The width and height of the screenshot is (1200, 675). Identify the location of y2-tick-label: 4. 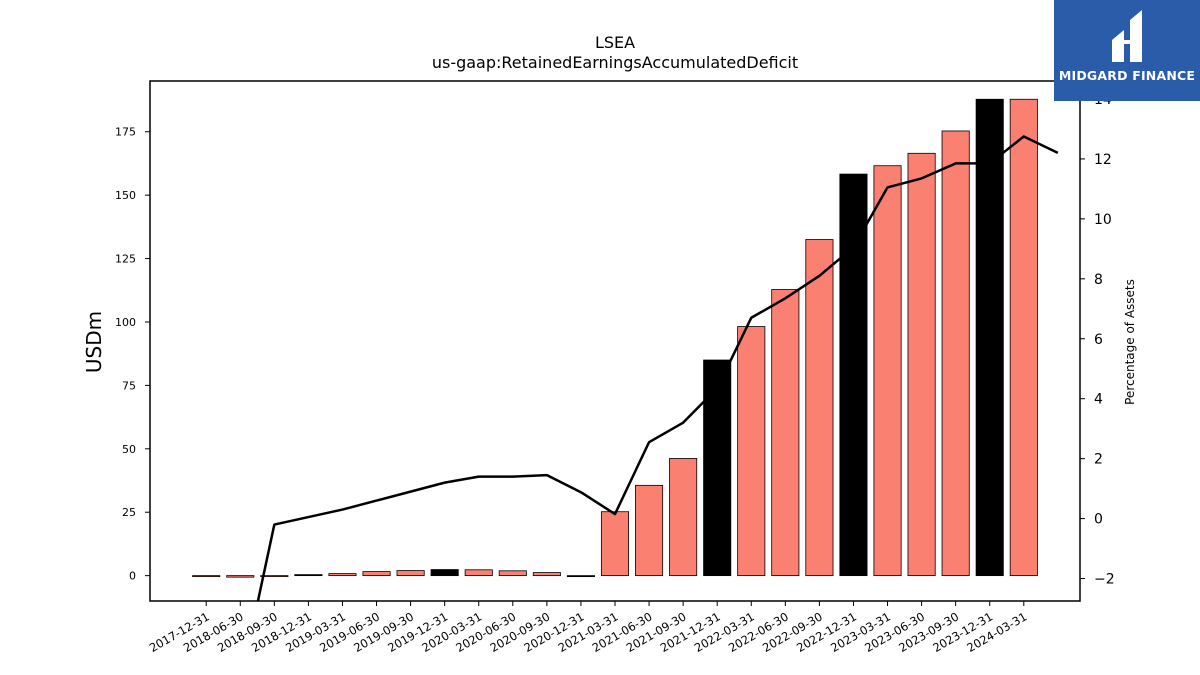
(1098, 400).